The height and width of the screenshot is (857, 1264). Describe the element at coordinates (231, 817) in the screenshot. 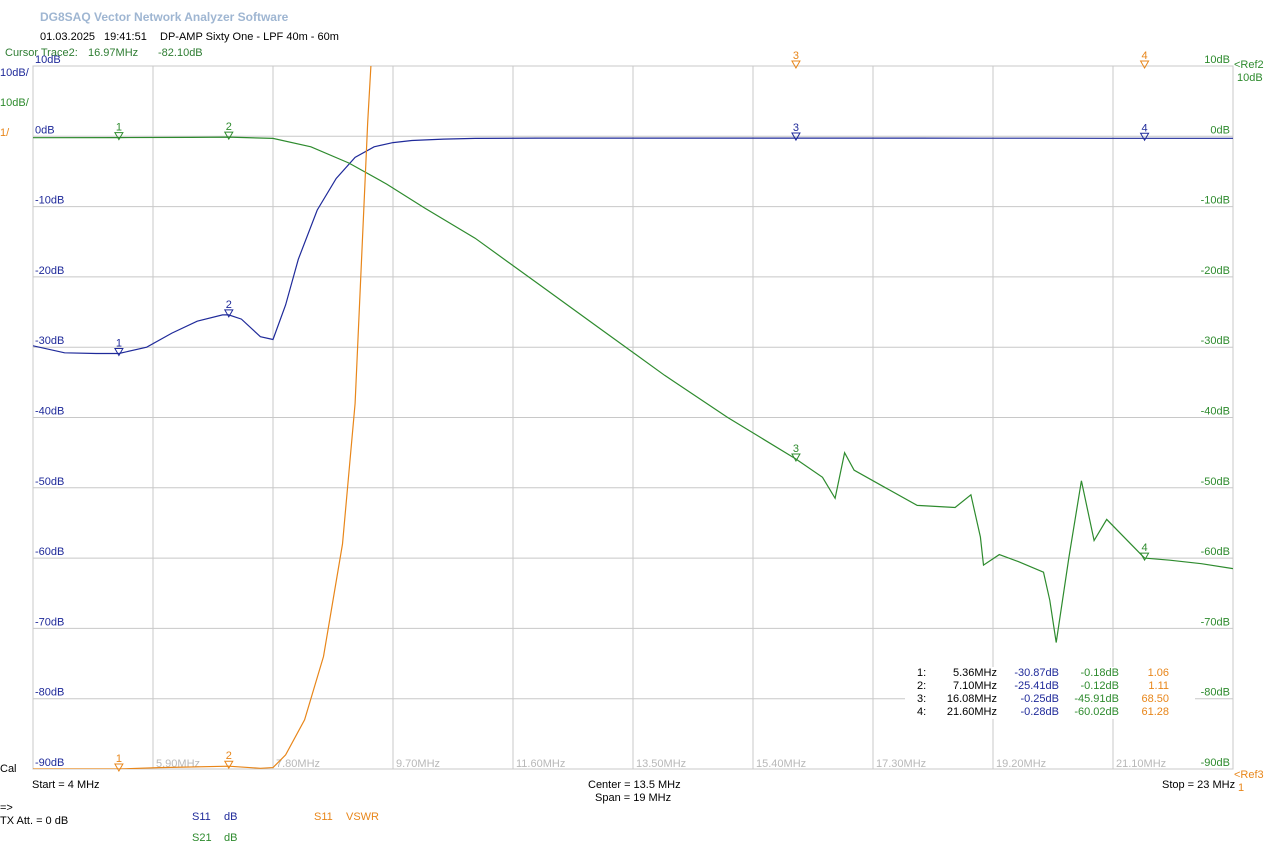

I see `legend-s11-format: dB` at that location.